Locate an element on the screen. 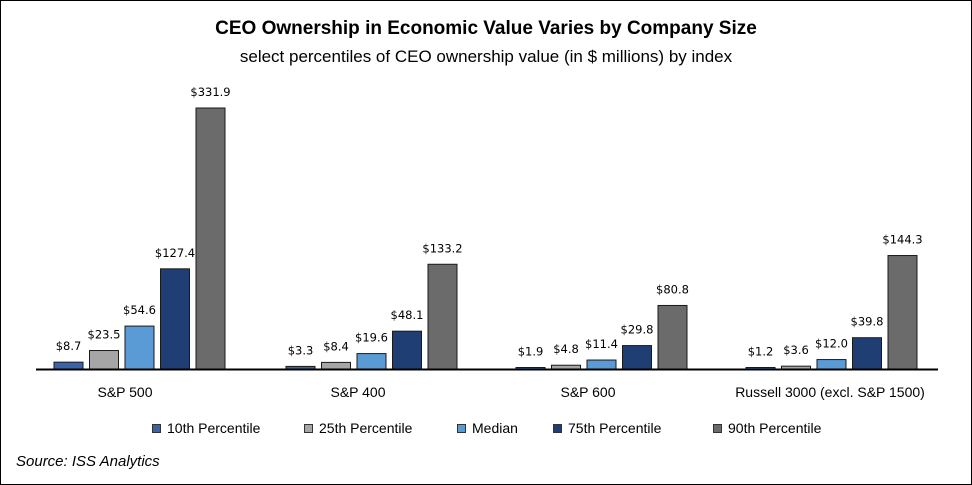  data-label: $23.5 is located at coordinates (104, 335).